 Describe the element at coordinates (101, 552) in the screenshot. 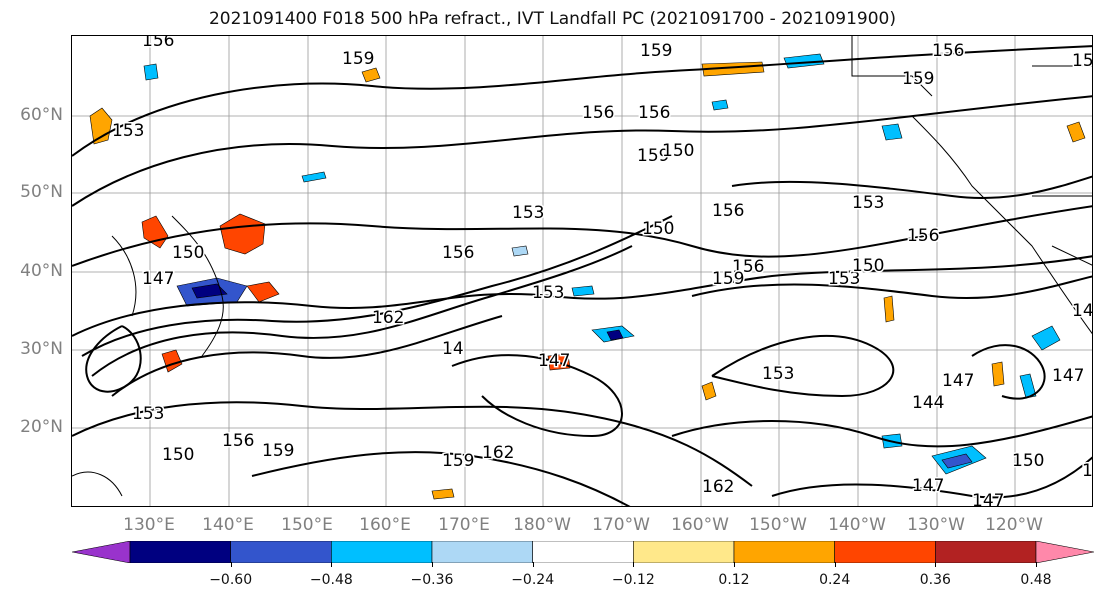

I see `colorbar-extend-low` at that location.